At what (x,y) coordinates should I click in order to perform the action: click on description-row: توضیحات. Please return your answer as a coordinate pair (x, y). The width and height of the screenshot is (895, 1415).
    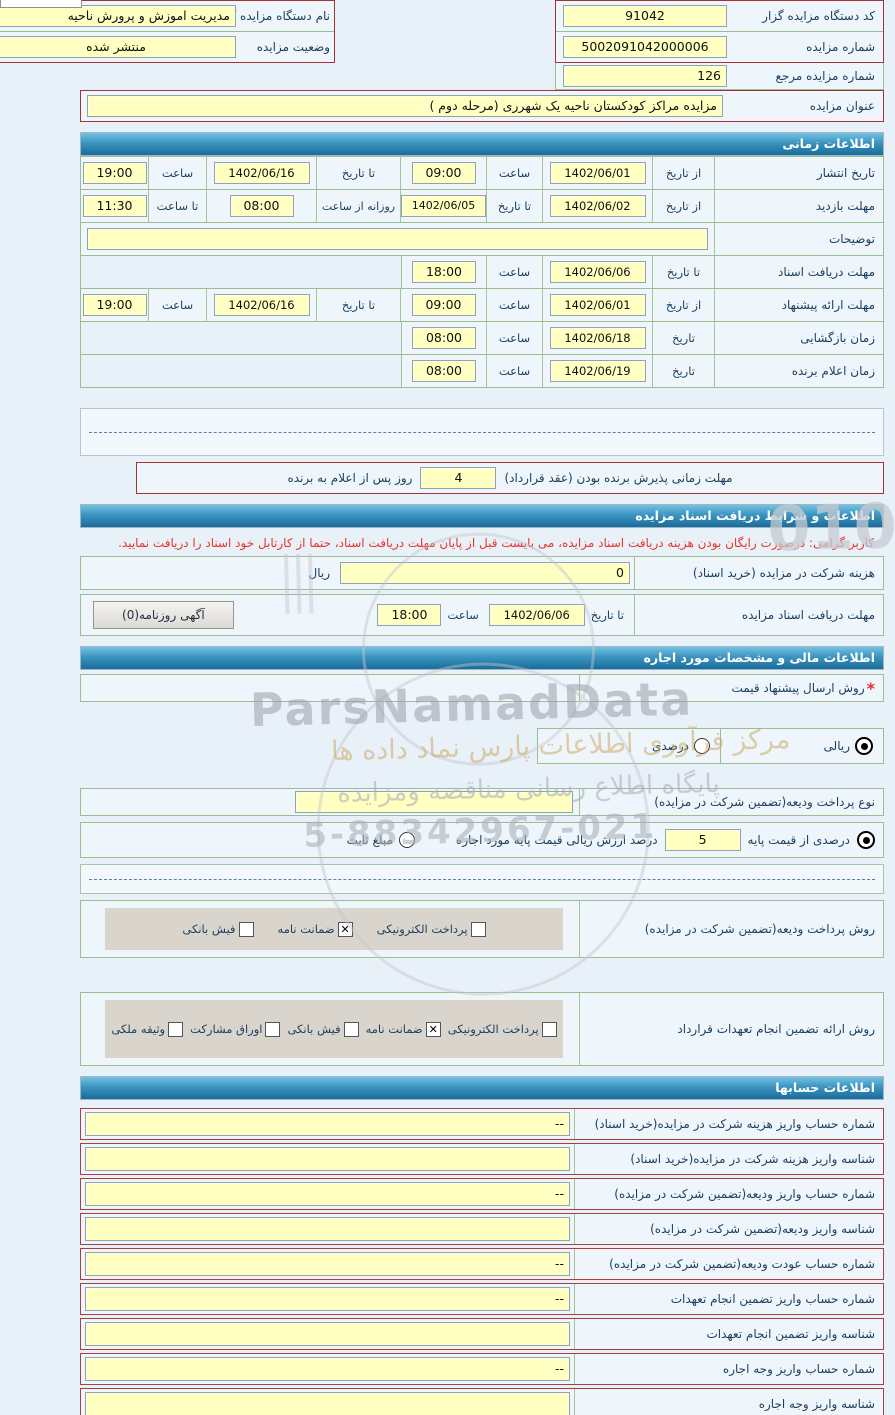
    Looking at the image, I should click on (482, 239).